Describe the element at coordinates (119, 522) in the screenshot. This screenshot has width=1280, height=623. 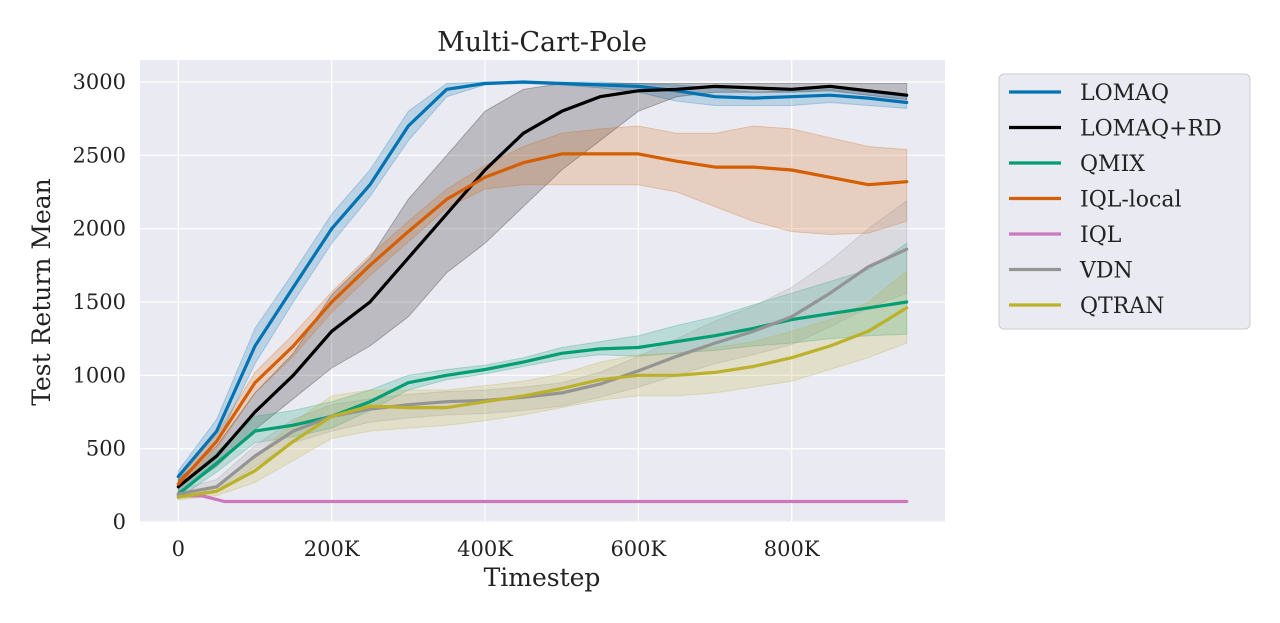
I see `y-tick-label: 0` at that location.